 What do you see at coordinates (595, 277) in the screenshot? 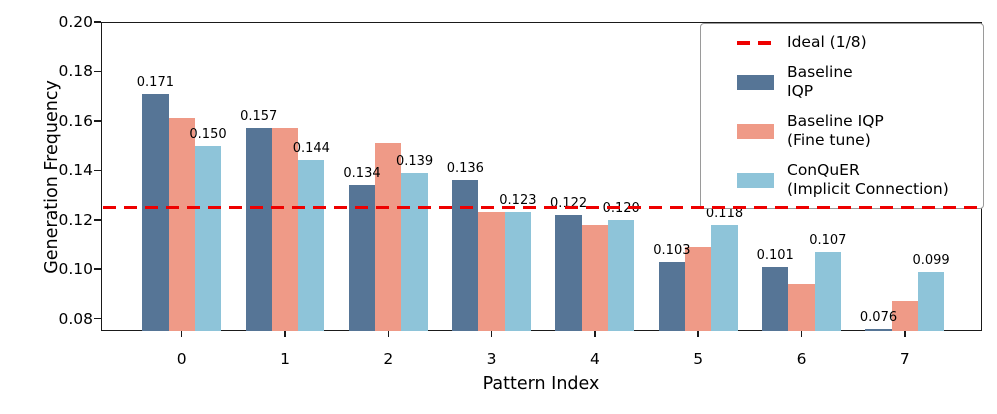
I see `bar-baseline-iqp-fine-tune--4` at bounding box center [595, 277].